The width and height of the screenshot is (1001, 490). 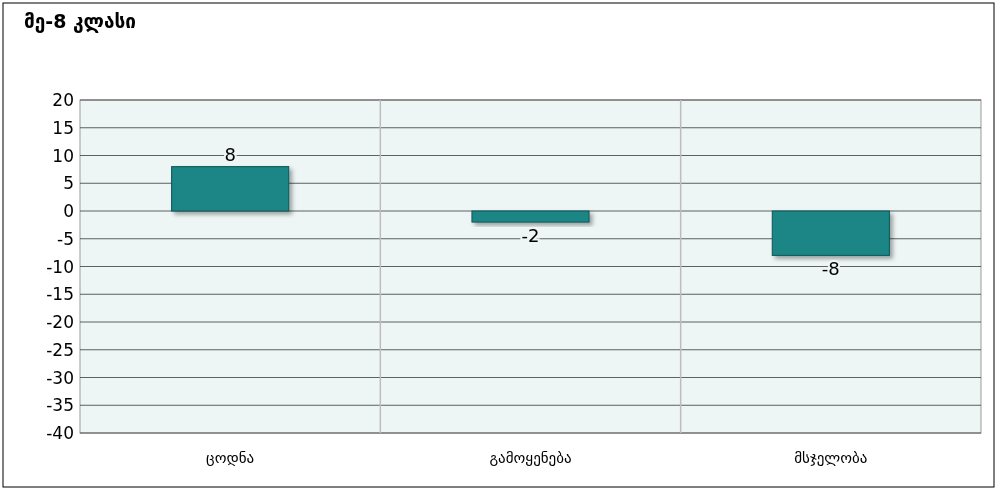 I want to click on y-tick-label: -20, so click(x=60, y=322).